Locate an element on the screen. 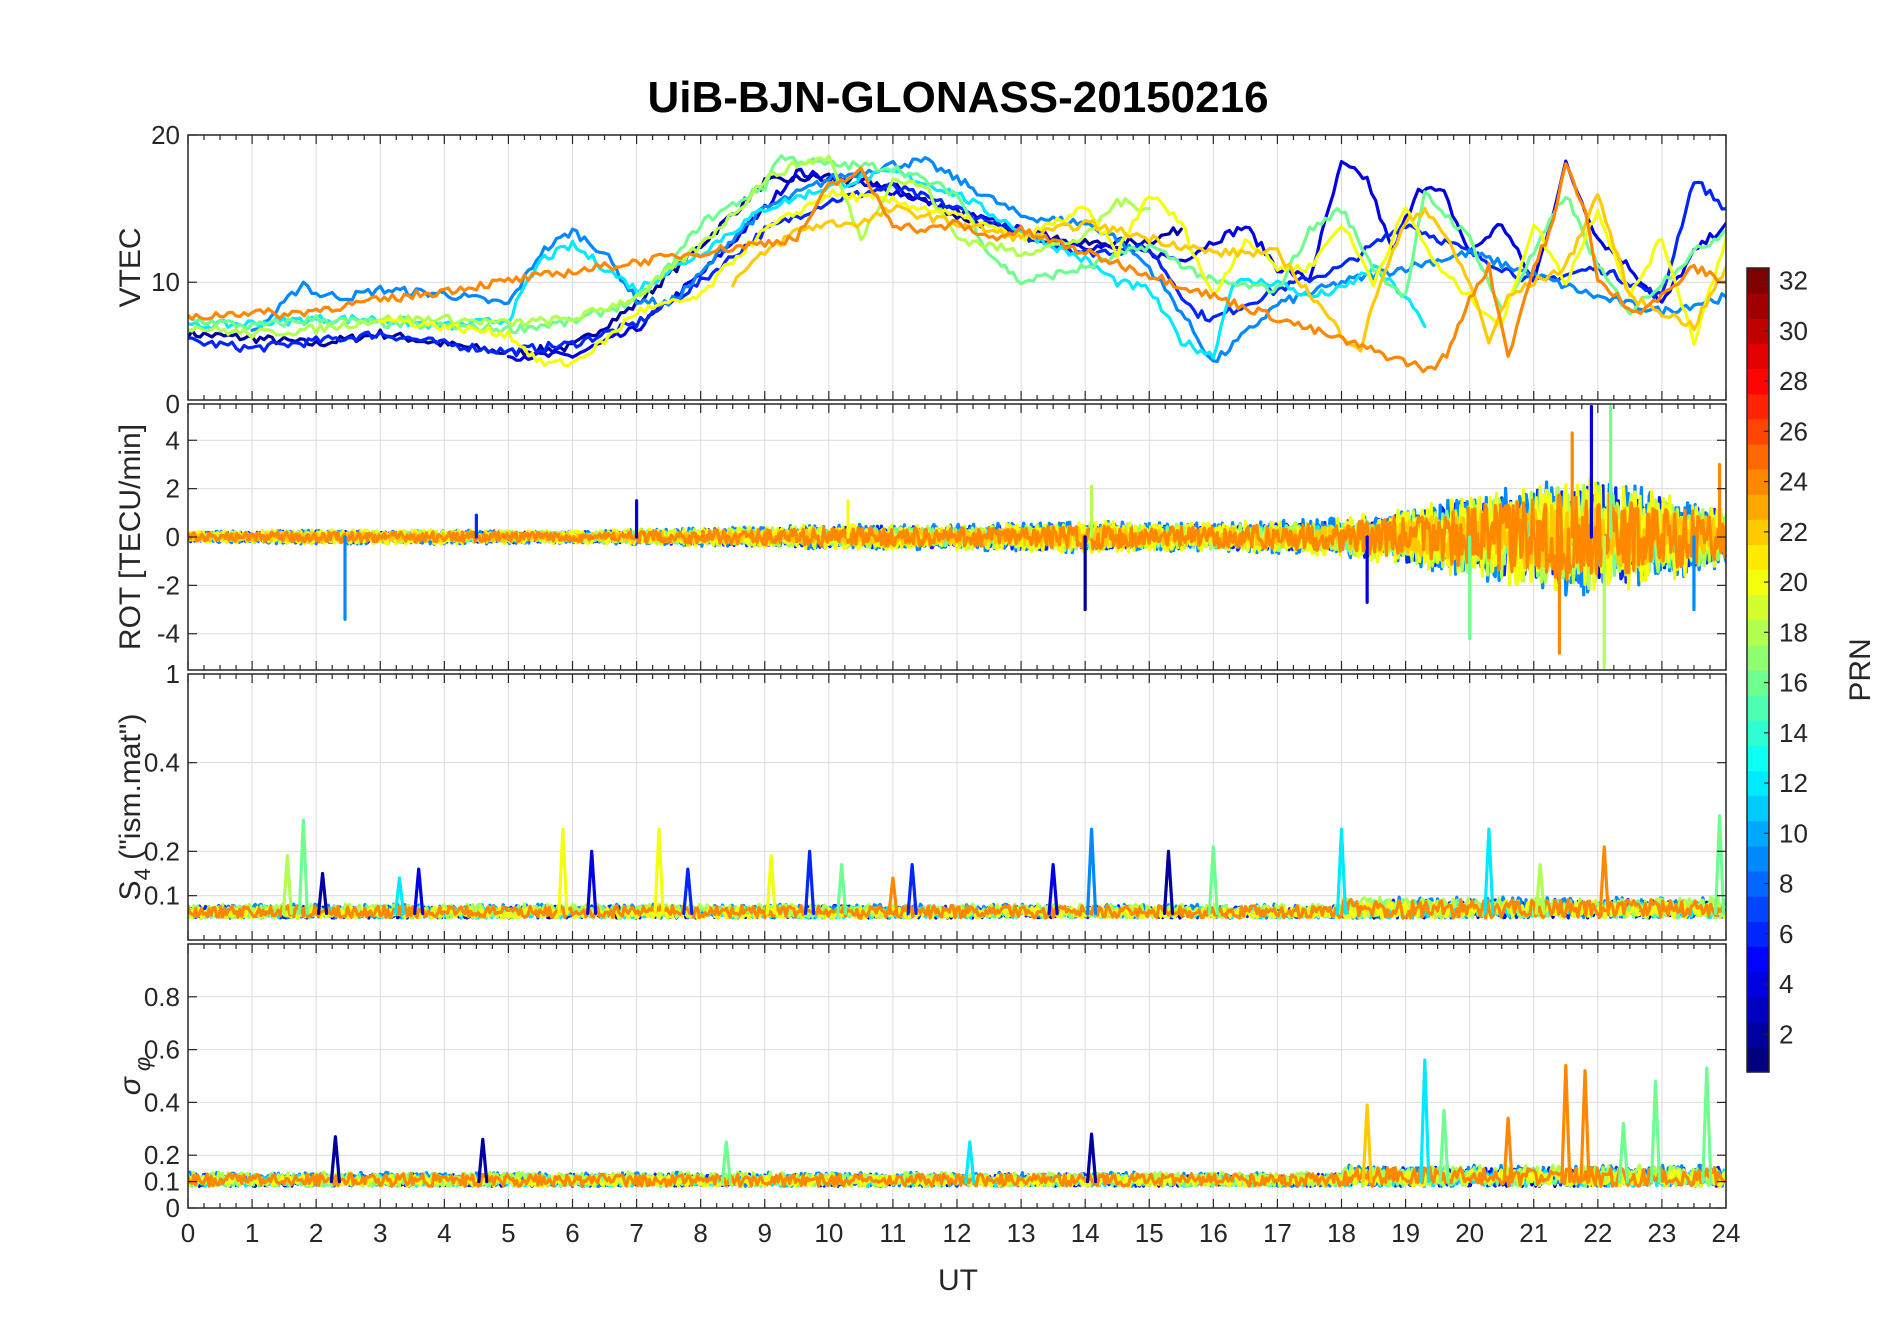 The height and width of the screenshot is (1330, 1902). sigma-phi-y-tick-label: 0.4 is located at coordinates (162, 1102).